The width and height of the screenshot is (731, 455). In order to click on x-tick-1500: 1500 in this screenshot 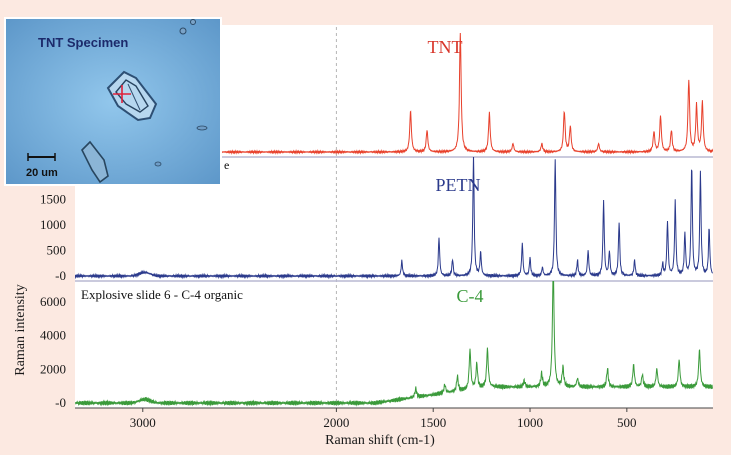, I will do `click(433, 422)`.